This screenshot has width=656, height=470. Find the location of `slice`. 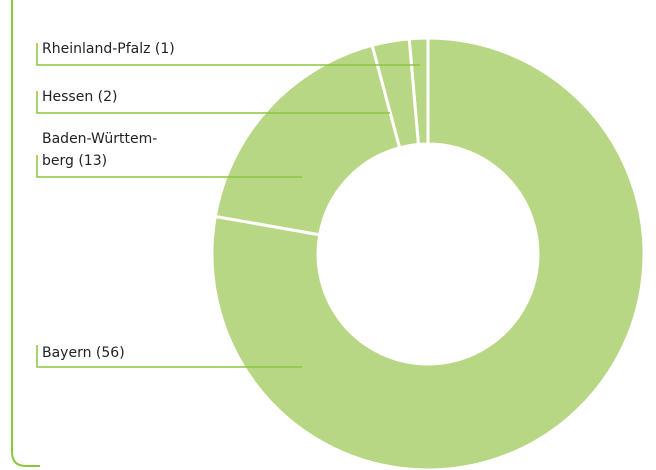

slice is located at coordinates (307, 140).